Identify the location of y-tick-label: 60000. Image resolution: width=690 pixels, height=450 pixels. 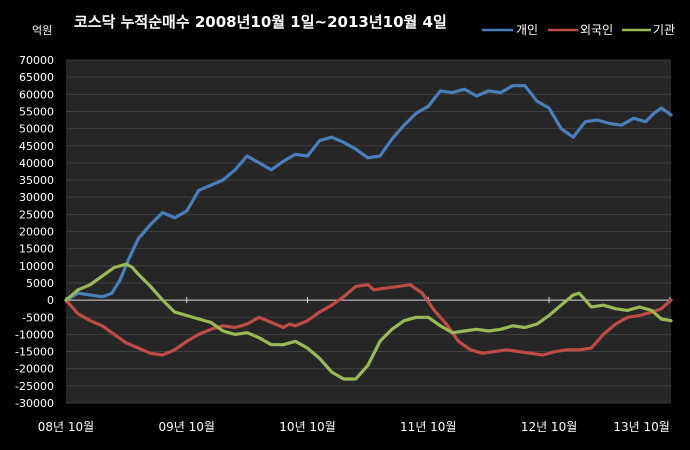
(36, 94).